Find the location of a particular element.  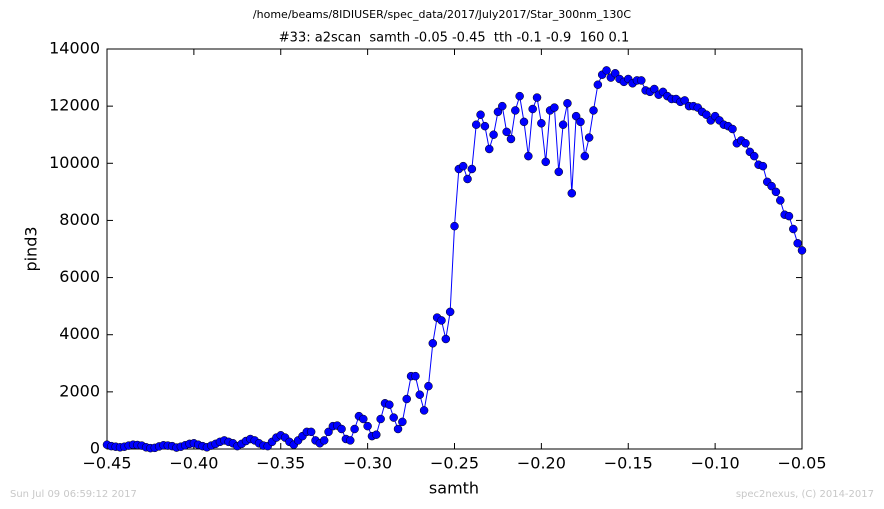

y-tick-label: 10000 is located at coordinates (74, 162).